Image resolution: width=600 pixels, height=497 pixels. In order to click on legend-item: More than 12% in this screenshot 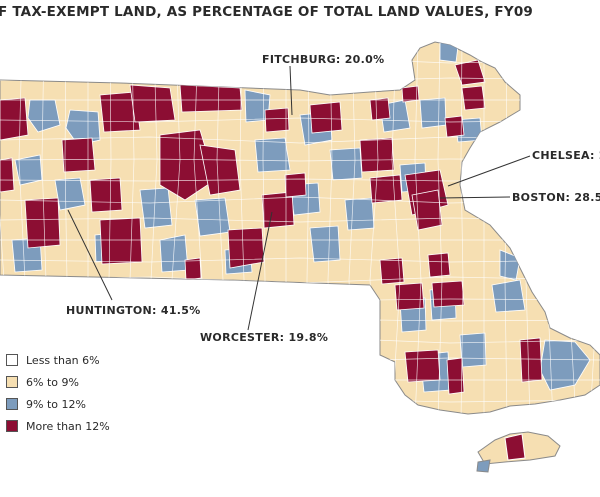, I will do `click(58, 426)`.